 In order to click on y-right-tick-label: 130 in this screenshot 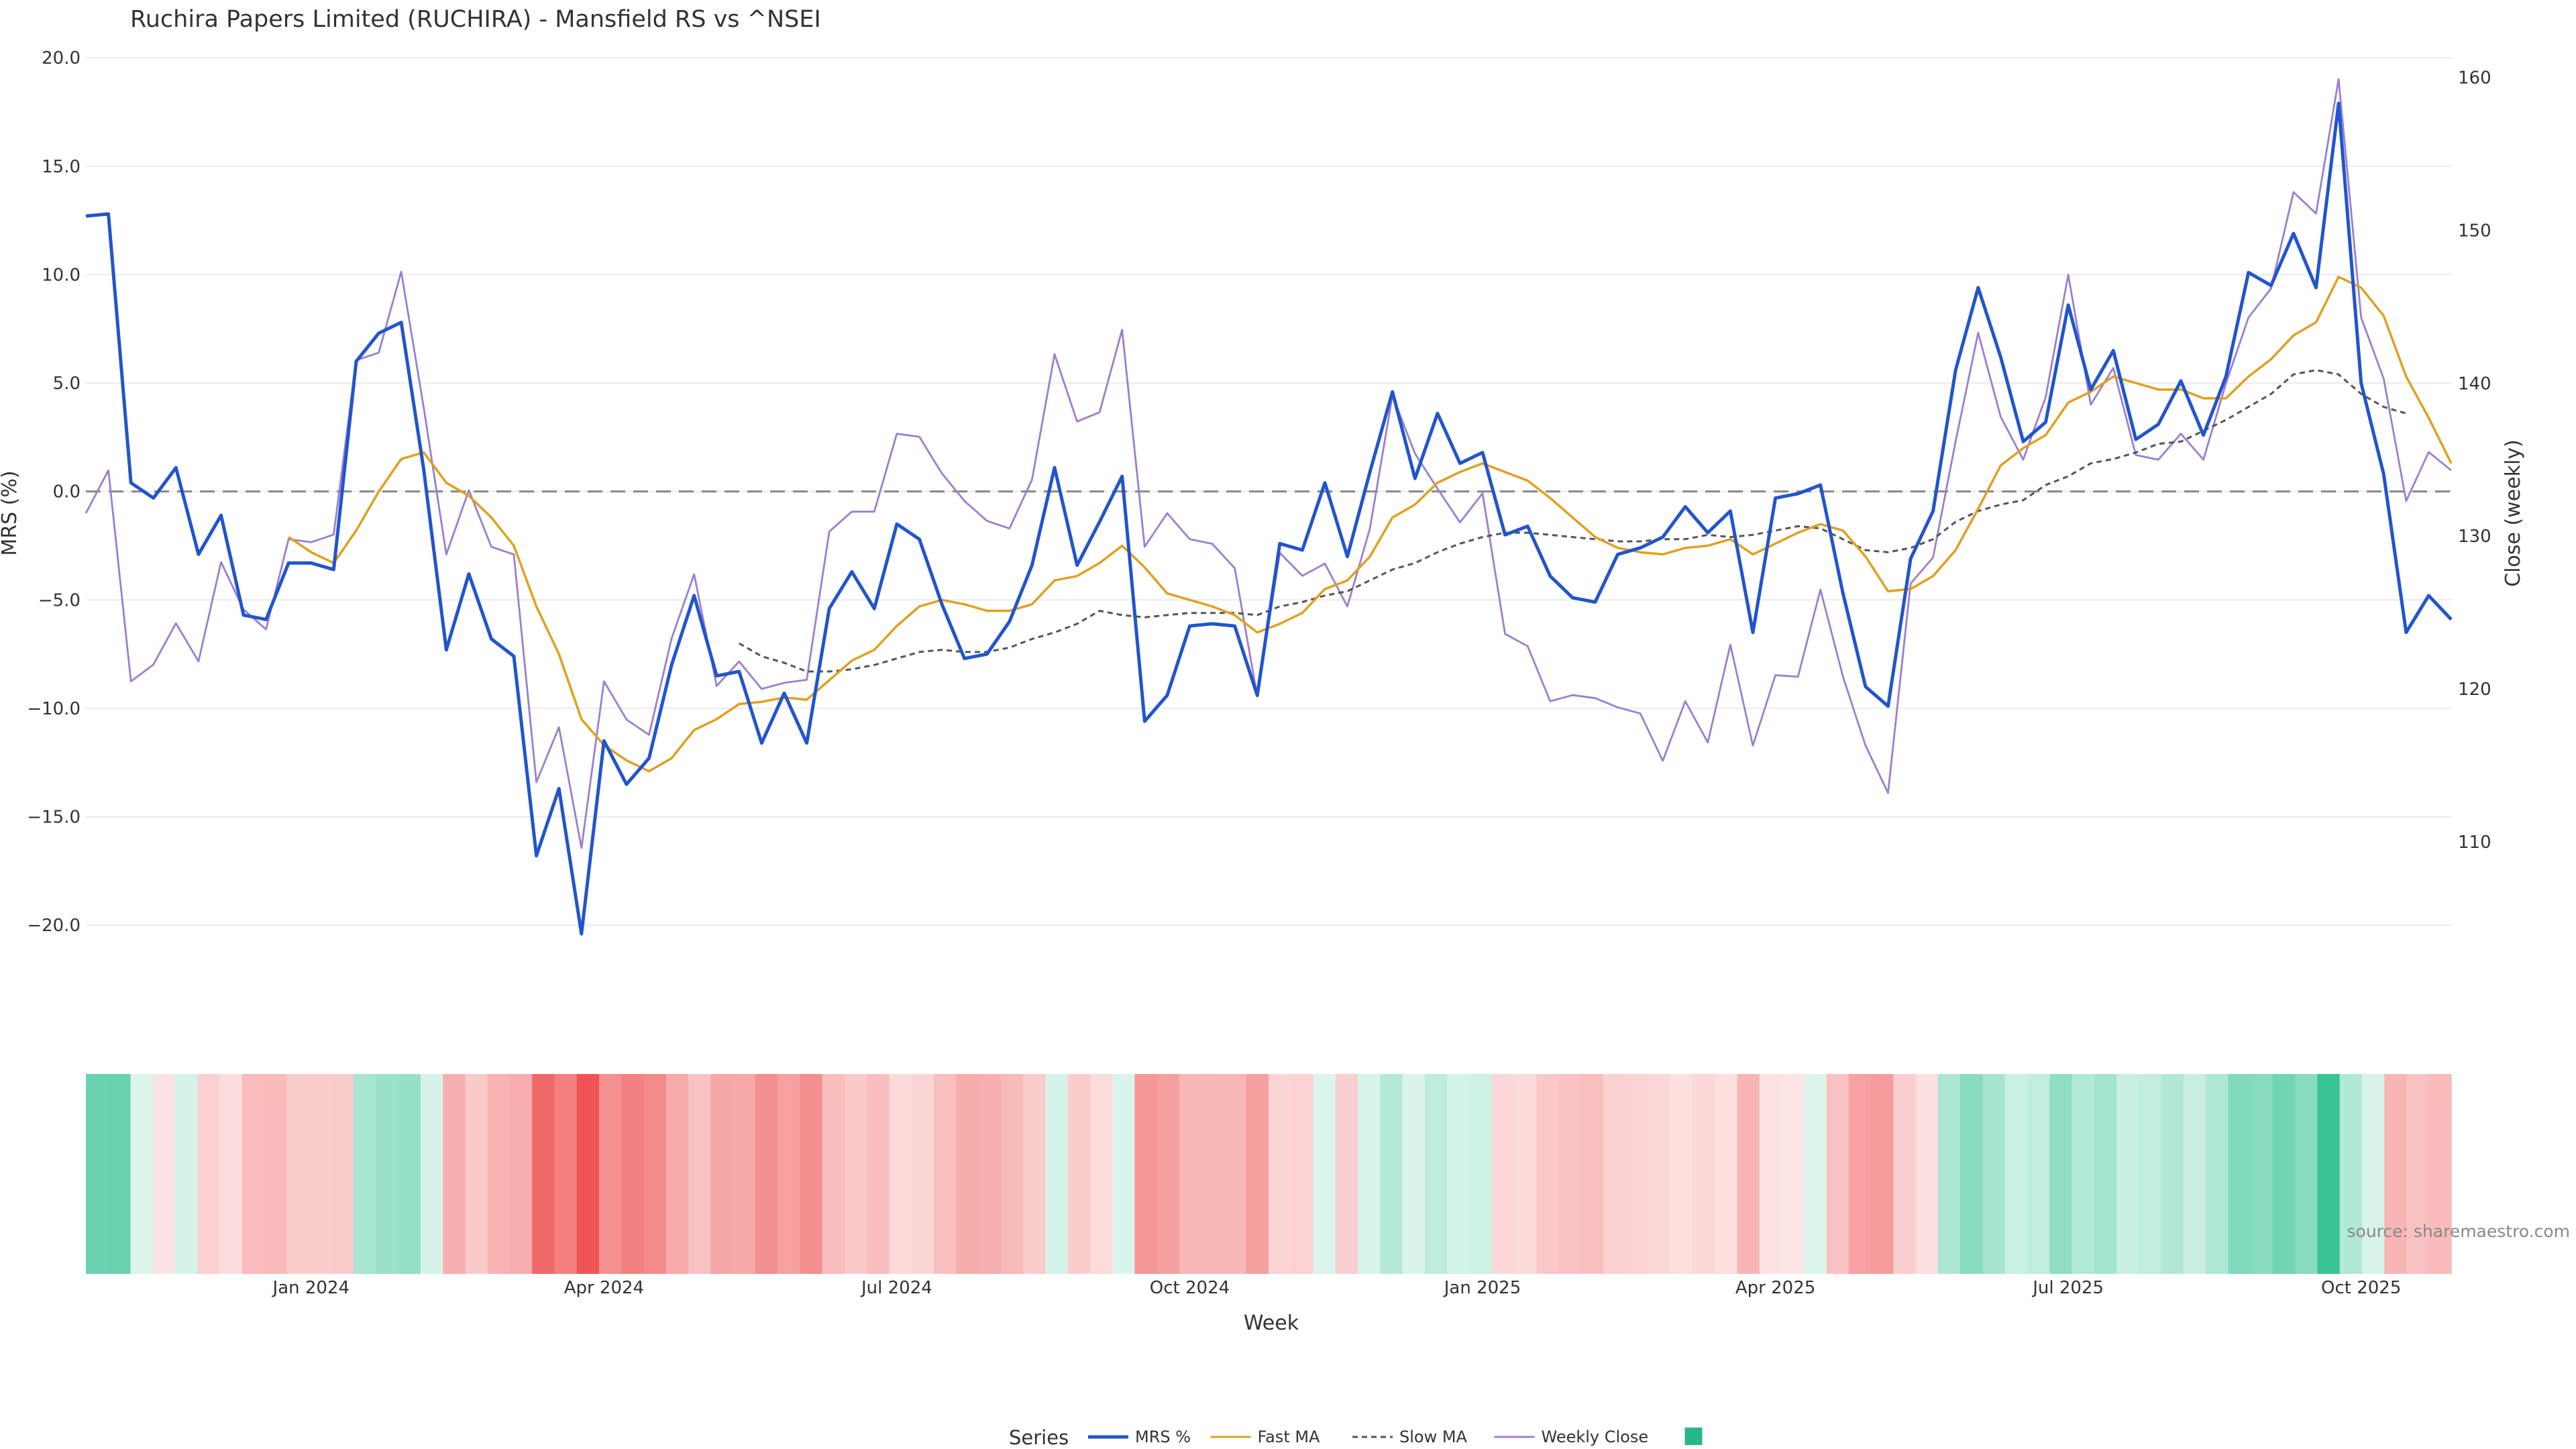, I will do `click(2474, 537)`.